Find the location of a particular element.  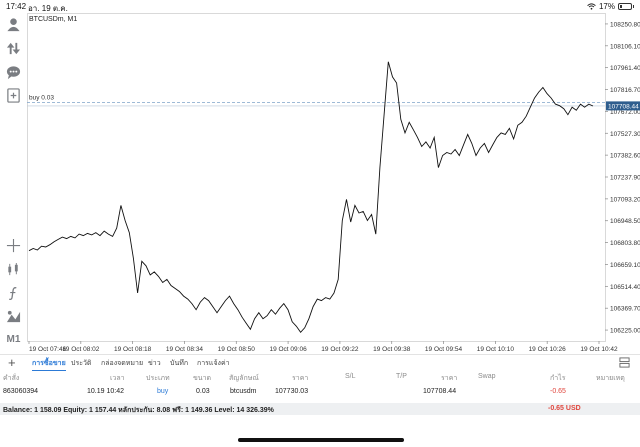

home-indicator is located at coordinates (321, 440).